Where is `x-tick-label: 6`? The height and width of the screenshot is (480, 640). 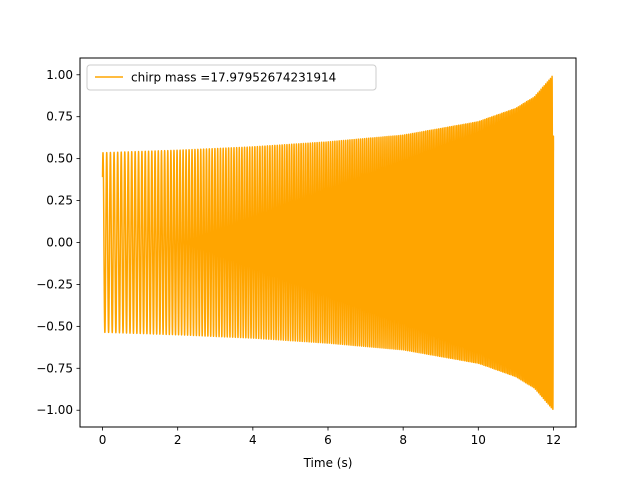 x-tick-label: 6 is located at coordinates (328, 440).